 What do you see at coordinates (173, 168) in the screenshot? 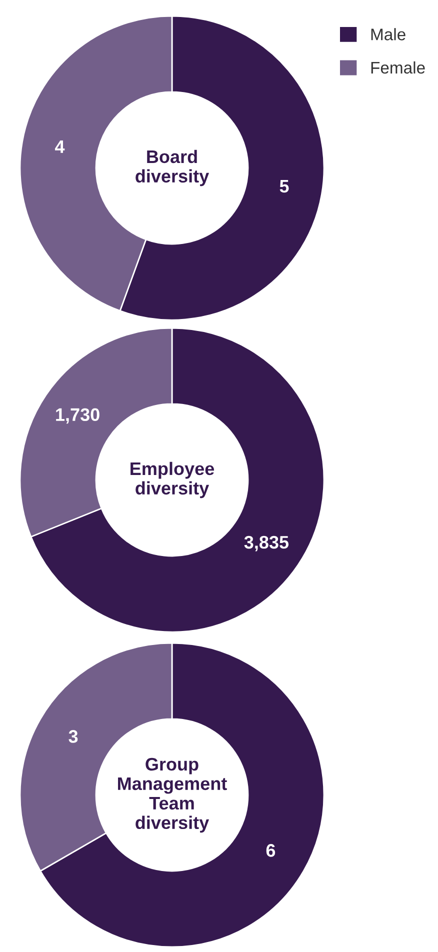
I see `text: Board diversity` at bounding box center [173, 168].